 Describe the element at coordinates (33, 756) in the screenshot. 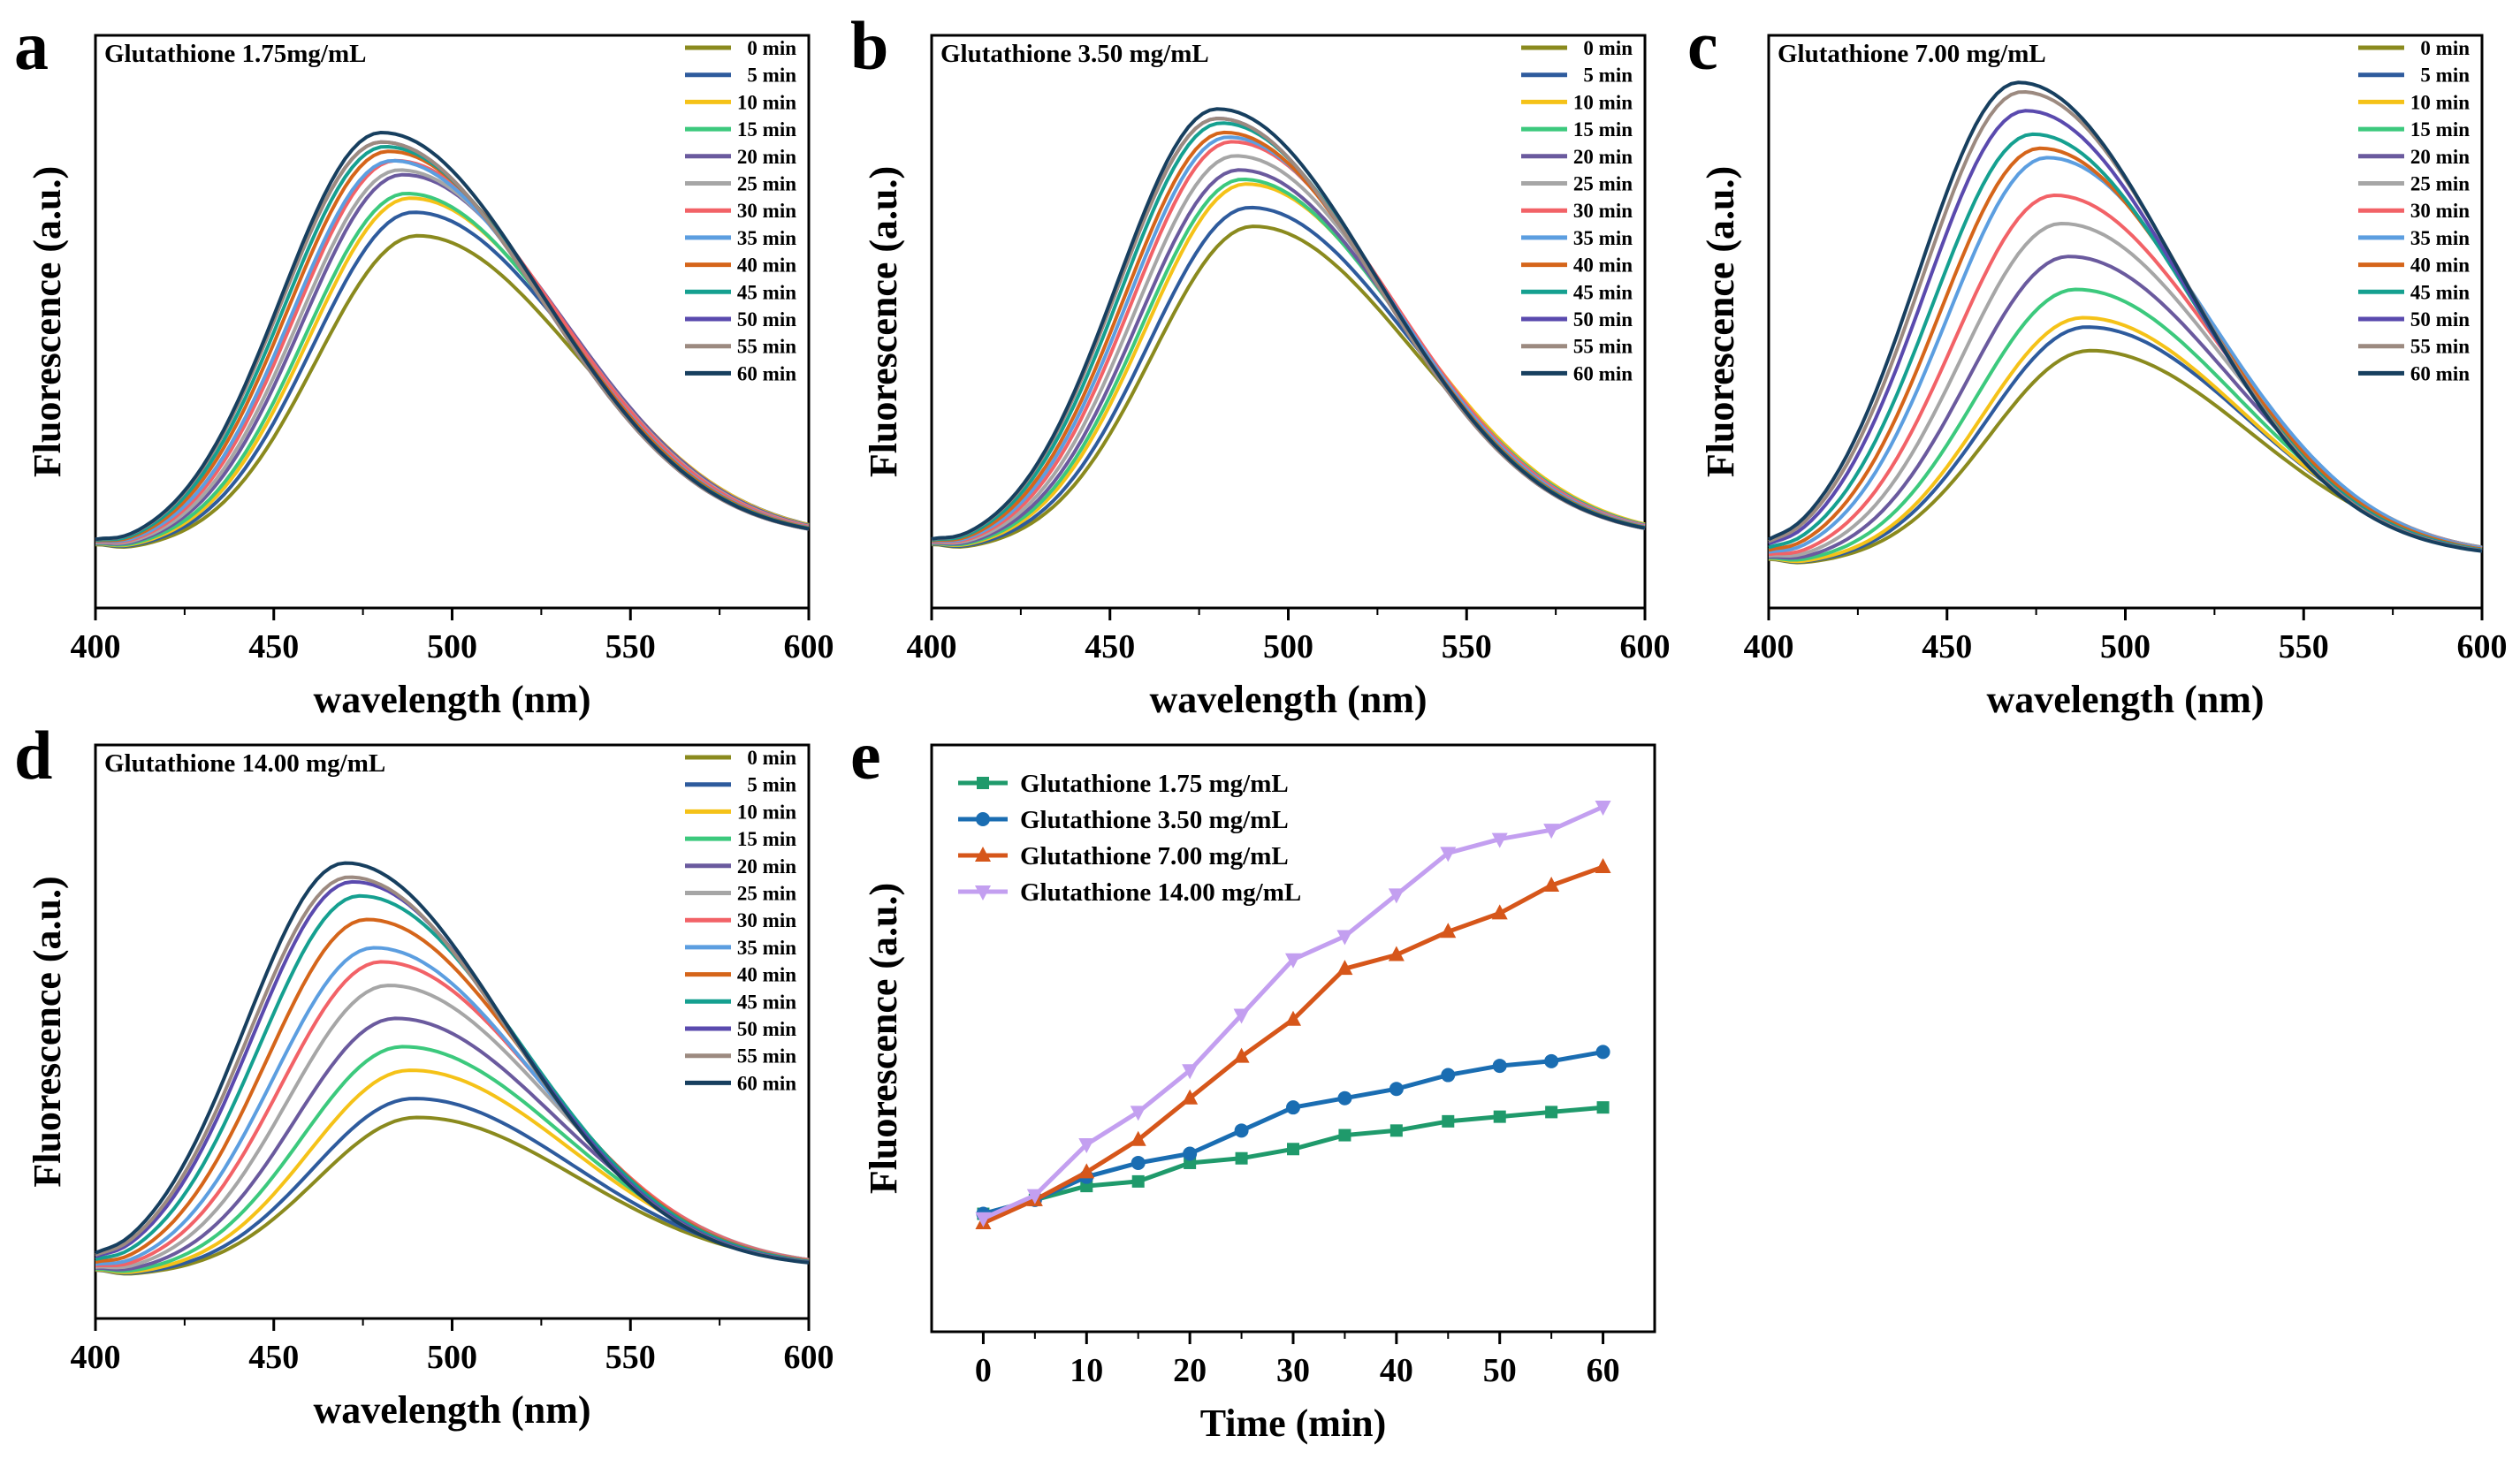

I see `panel-label: d` at that location.